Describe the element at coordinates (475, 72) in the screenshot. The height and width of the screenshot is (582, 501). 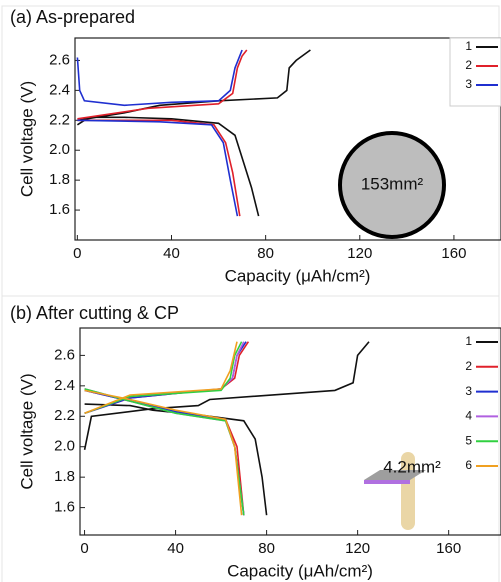
I see `legend-box` at that location.